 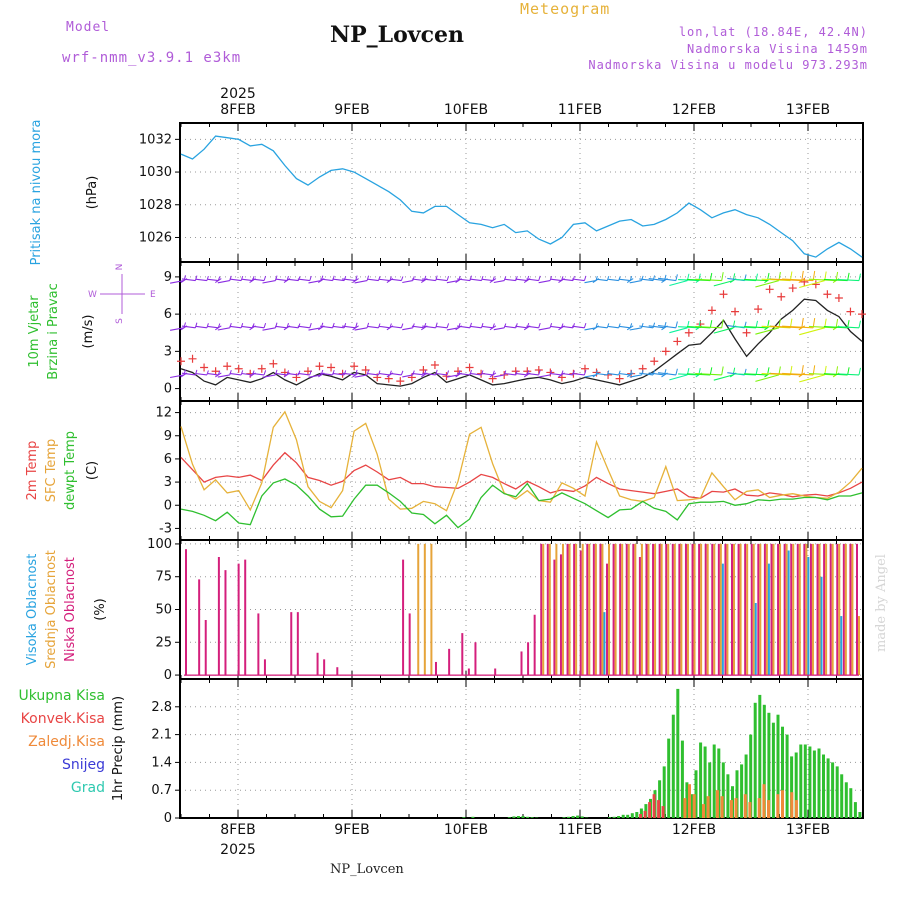 I want to click on x-tick-label-bottom: 9FEB, so click(x=351, y=830).